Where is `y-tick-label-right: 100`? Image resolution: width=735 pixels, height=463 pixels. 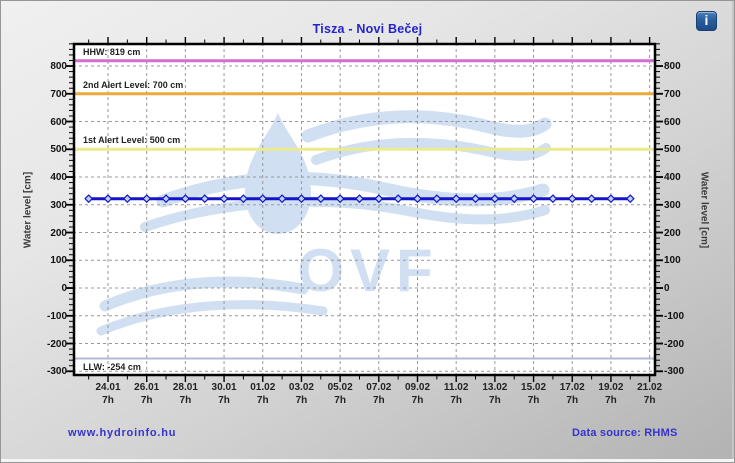
y-tick-label-right: 100 is located at coordinates (672, 261).